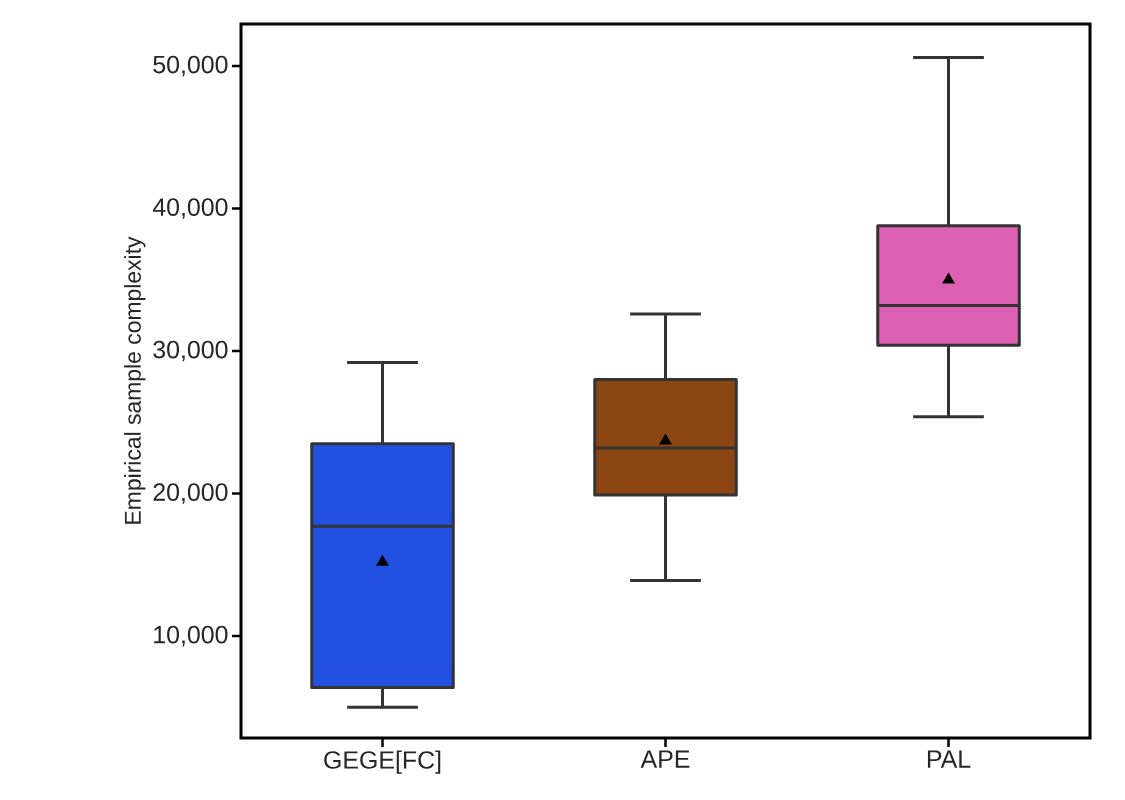 The width and height of the screenshot is (1125, 800). Describe the element at coordinates (190, 351) in the screenshot. I see `y-tick-label: 30,000` at that location.